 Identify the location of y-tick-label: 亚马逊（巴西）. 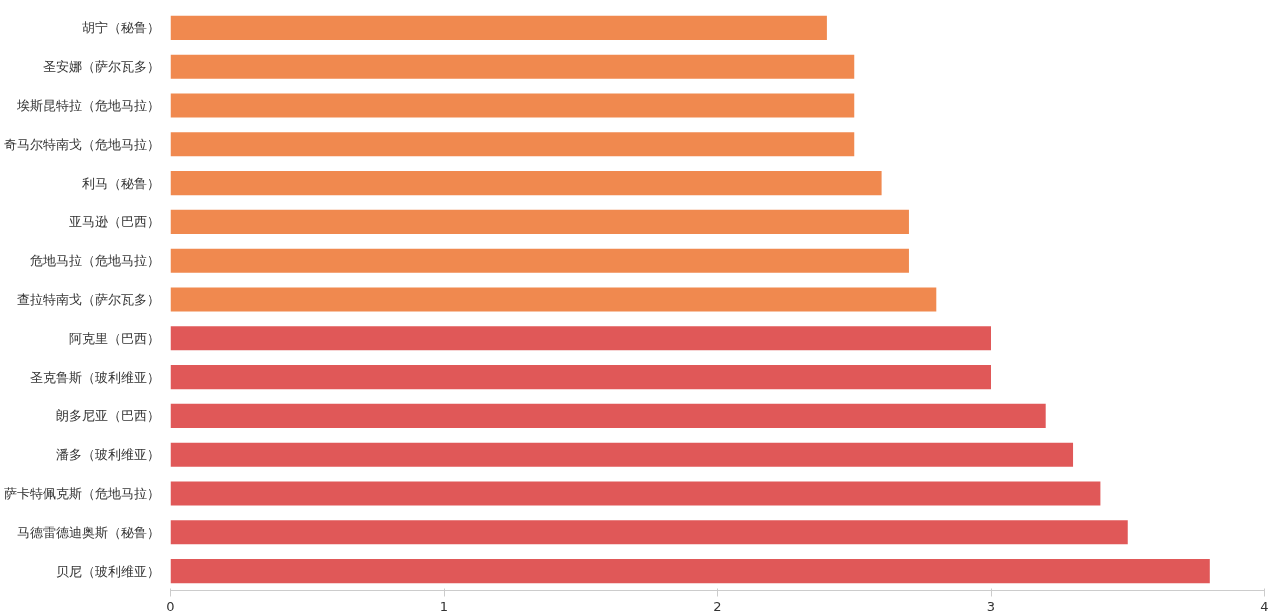
(114, 222).